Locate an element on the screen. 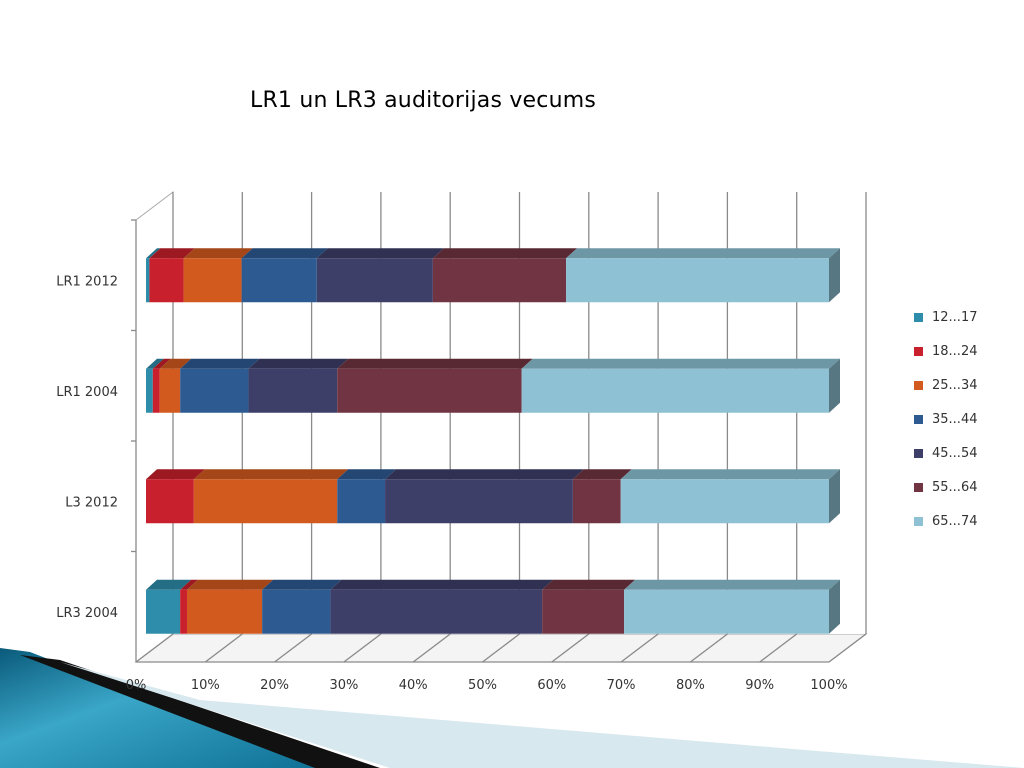 This screenshot has height=768, width=1024. x-tick-label: 70% is located at coordinates (621, 685).